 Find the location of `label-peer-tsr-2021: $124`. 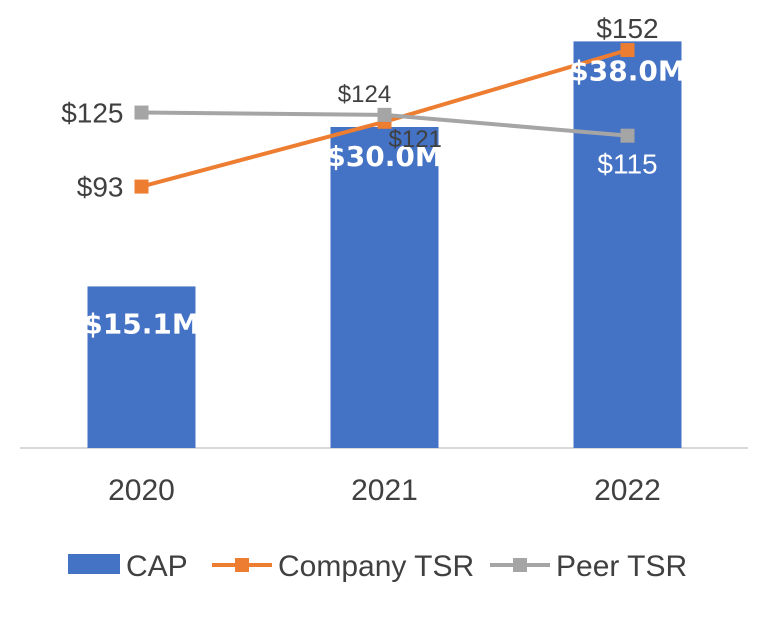

label-peer-tsr-2021: $124 is located at coordinates (364, 94).